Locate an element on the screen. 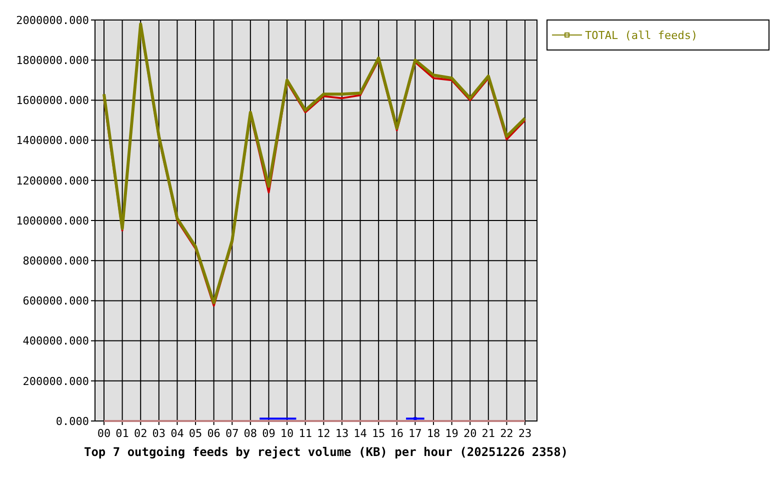  x-tick-label: 21 is located at coordinates (489, 433).